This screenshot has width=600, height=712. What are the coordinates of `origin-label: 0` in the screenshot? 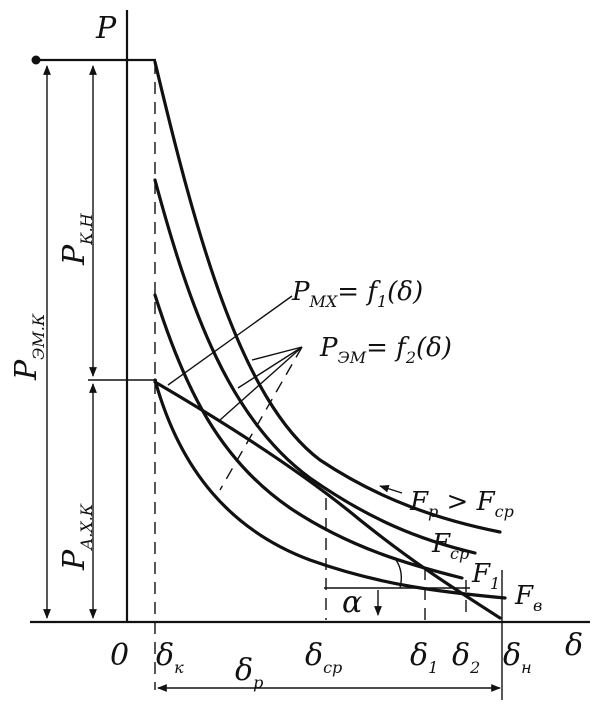 It's located at (119, 655).